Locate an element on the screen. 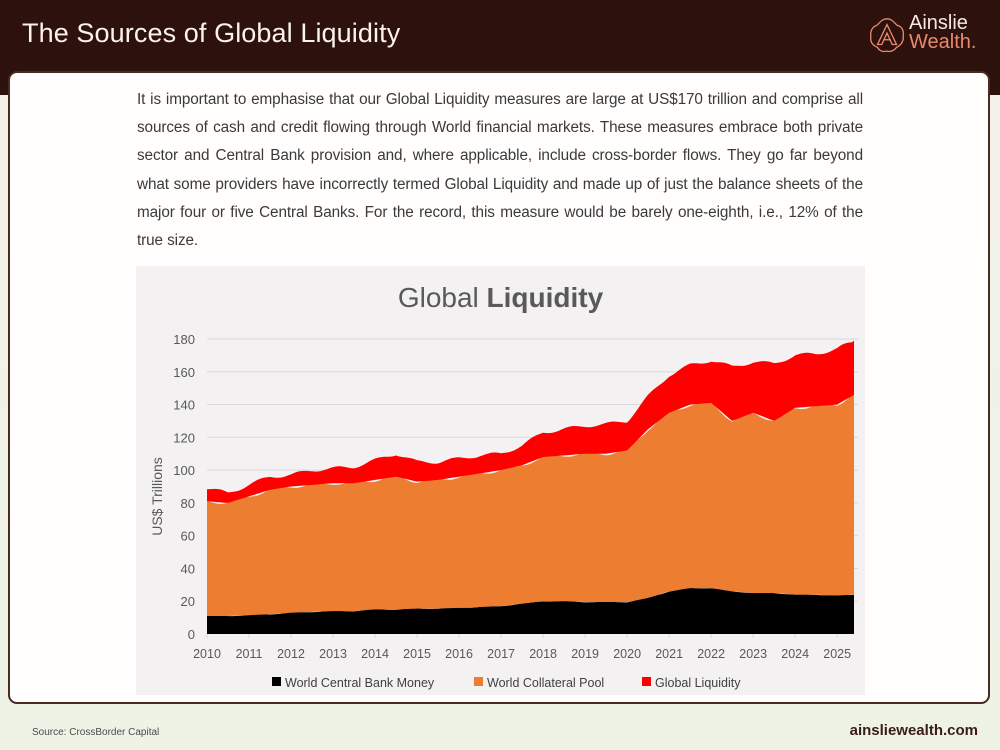 The width and height of the screenshot is (1000, 750). logo-line-2: Wealth is located at coordinates (940, 42).